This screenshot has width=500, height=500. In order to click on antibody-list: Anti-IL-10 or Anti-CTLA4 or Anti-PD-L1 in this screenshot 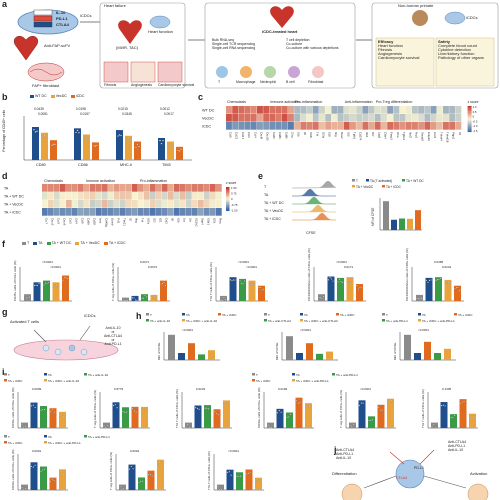, I will do `click(113, 336)`.